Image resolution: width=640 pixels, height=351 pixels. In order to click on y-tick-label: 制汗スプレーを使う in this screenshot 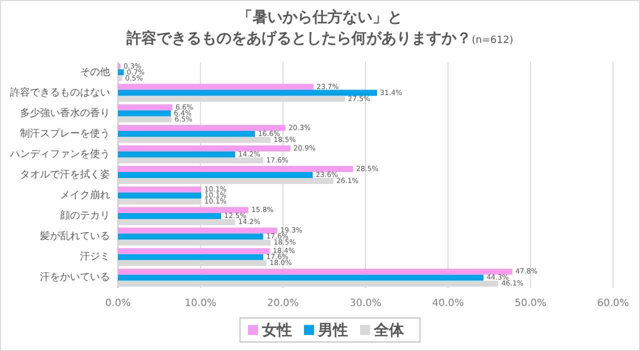, I will do `click(65, 133)`.